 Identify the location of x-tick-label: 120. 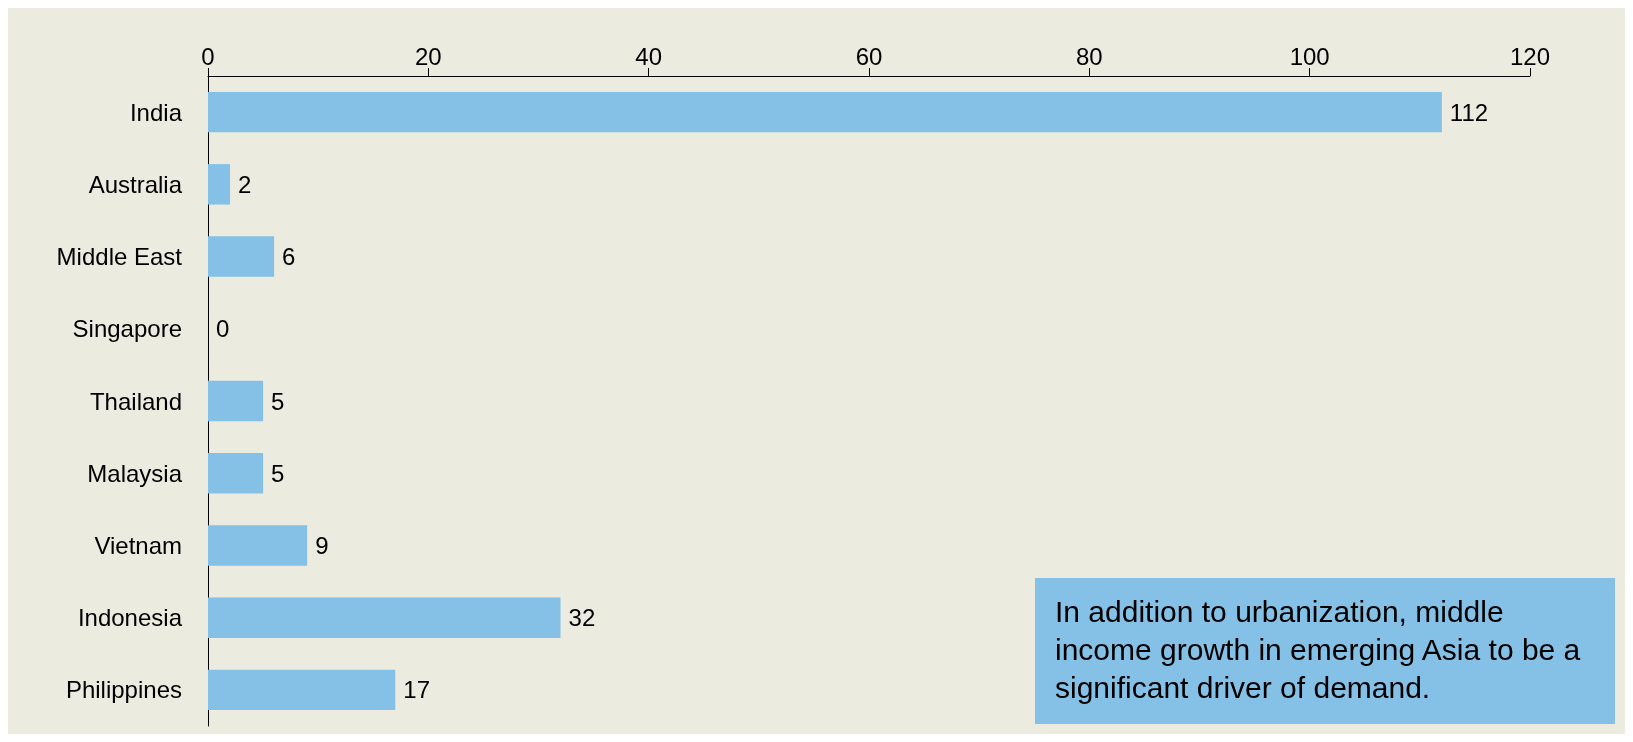
(1530, 56).